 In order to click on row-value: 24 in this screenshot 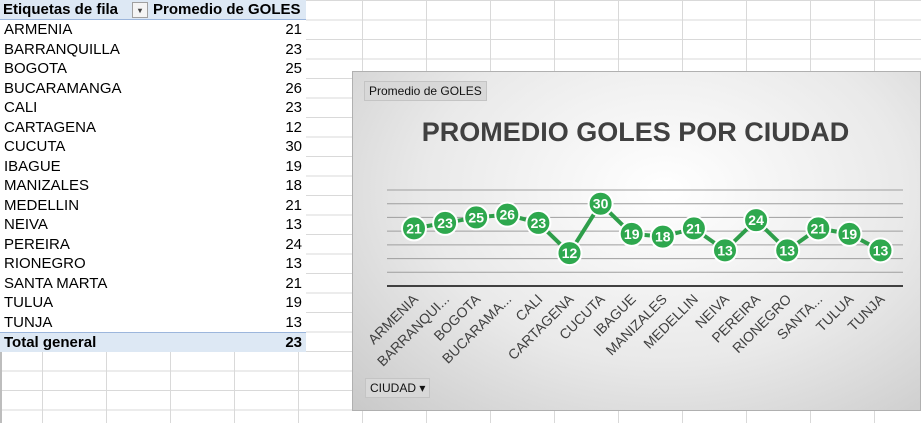, I will do `click(293, 244)`.